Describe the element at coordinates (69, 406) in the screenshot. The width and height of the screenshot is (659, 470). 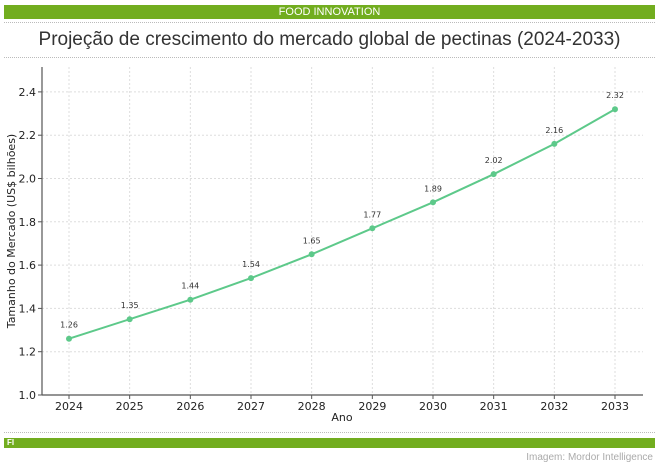
I see `x-tick-label: 2024` at that location.